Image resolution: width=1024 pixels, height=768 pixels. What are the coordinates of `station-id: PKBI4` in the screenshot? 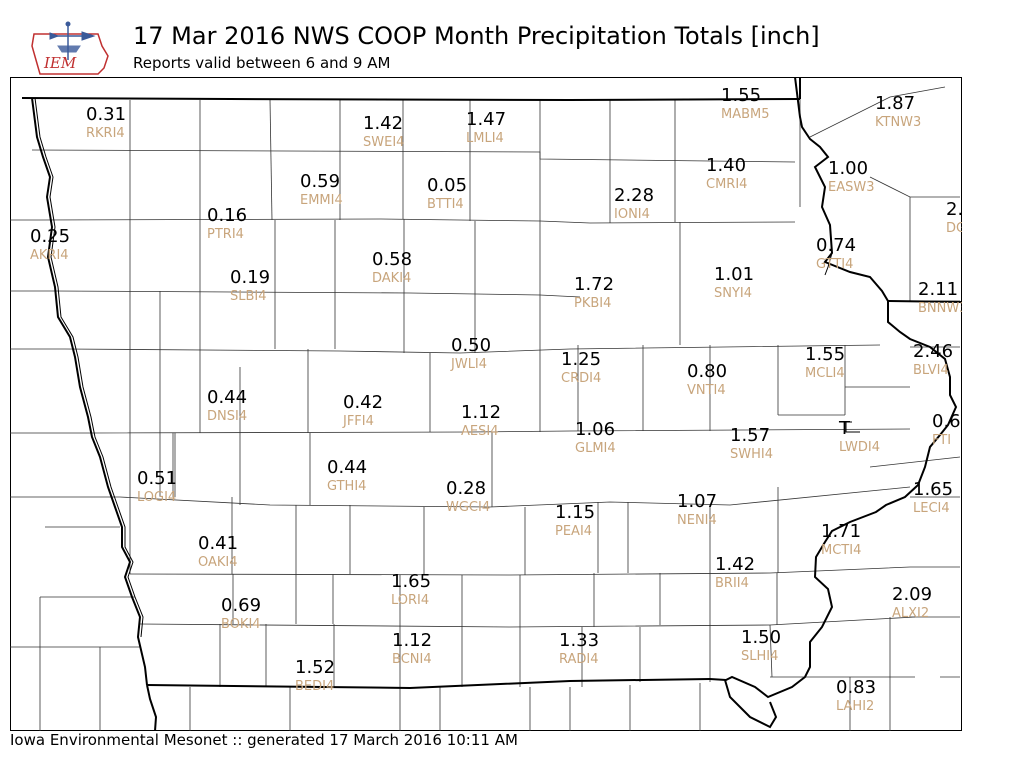 It's located at (592, 303).